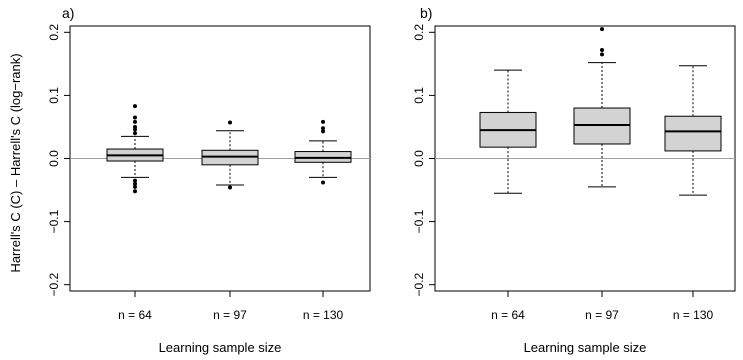  Describe the element at coordinates (15, 162) in the screenshot. I see `y-axis-title: Harrell's C (C) – Harrell's C (log−rank)` at that location.